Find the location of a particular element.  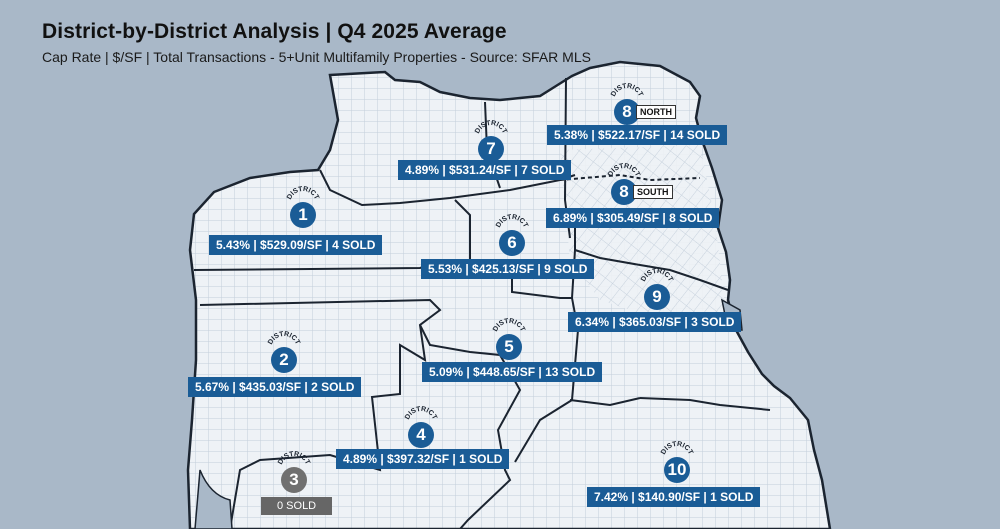

lake-merced is located at coordinates (213, 499).